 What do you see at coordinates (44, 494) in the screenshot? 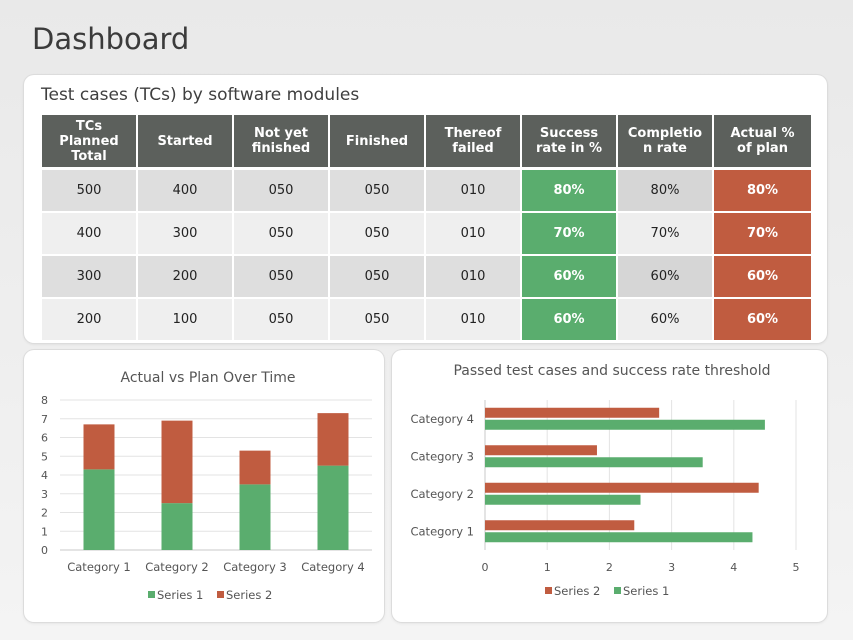
I see `y-tick-label: 3` at bounding box center [44, 494].